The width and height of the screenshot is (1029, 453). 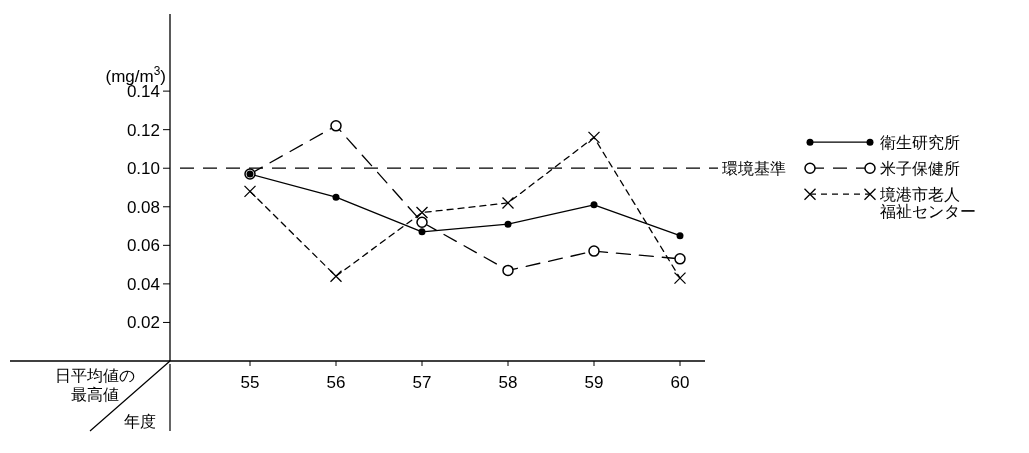 What do you see at coordinates (143, 207) in the screenshot?
I see `y-tick-label: 0.08` at bounding box center [143, 207].